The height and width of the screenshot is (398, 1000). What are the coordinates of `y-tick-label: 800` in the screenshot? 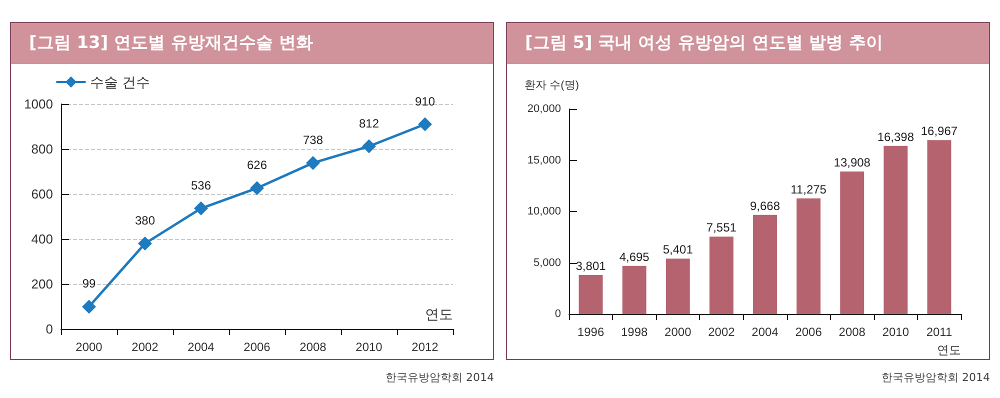 It's located at (42, 149).